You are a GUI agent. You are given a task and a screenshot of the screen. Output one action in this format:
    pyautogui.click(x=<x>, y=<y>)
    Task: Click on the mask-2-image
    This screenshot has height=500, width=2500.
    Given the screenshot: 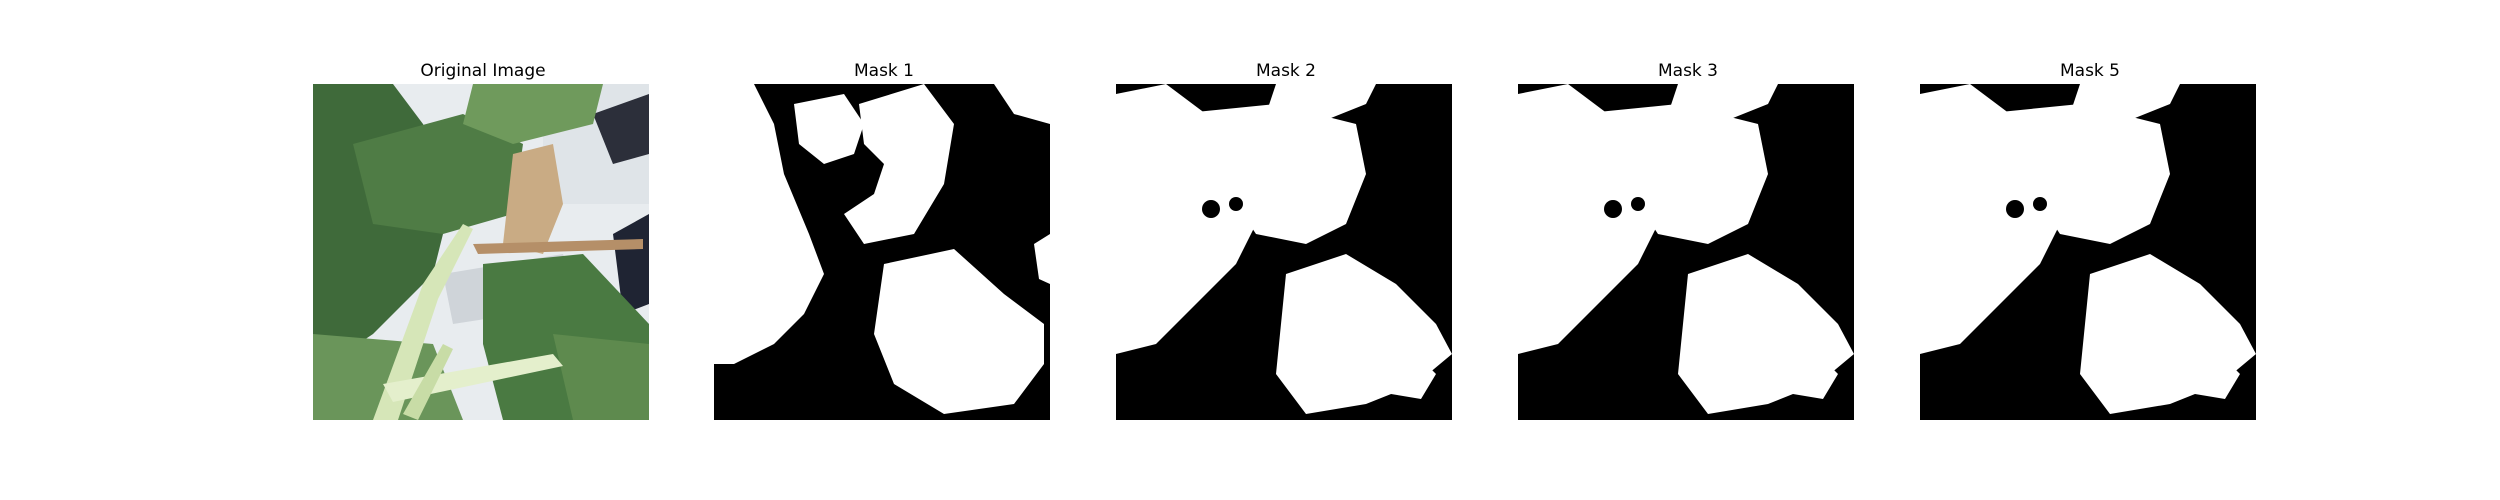 What is the action you would take?
    pyautogui.click(x=1284, y=252)
    